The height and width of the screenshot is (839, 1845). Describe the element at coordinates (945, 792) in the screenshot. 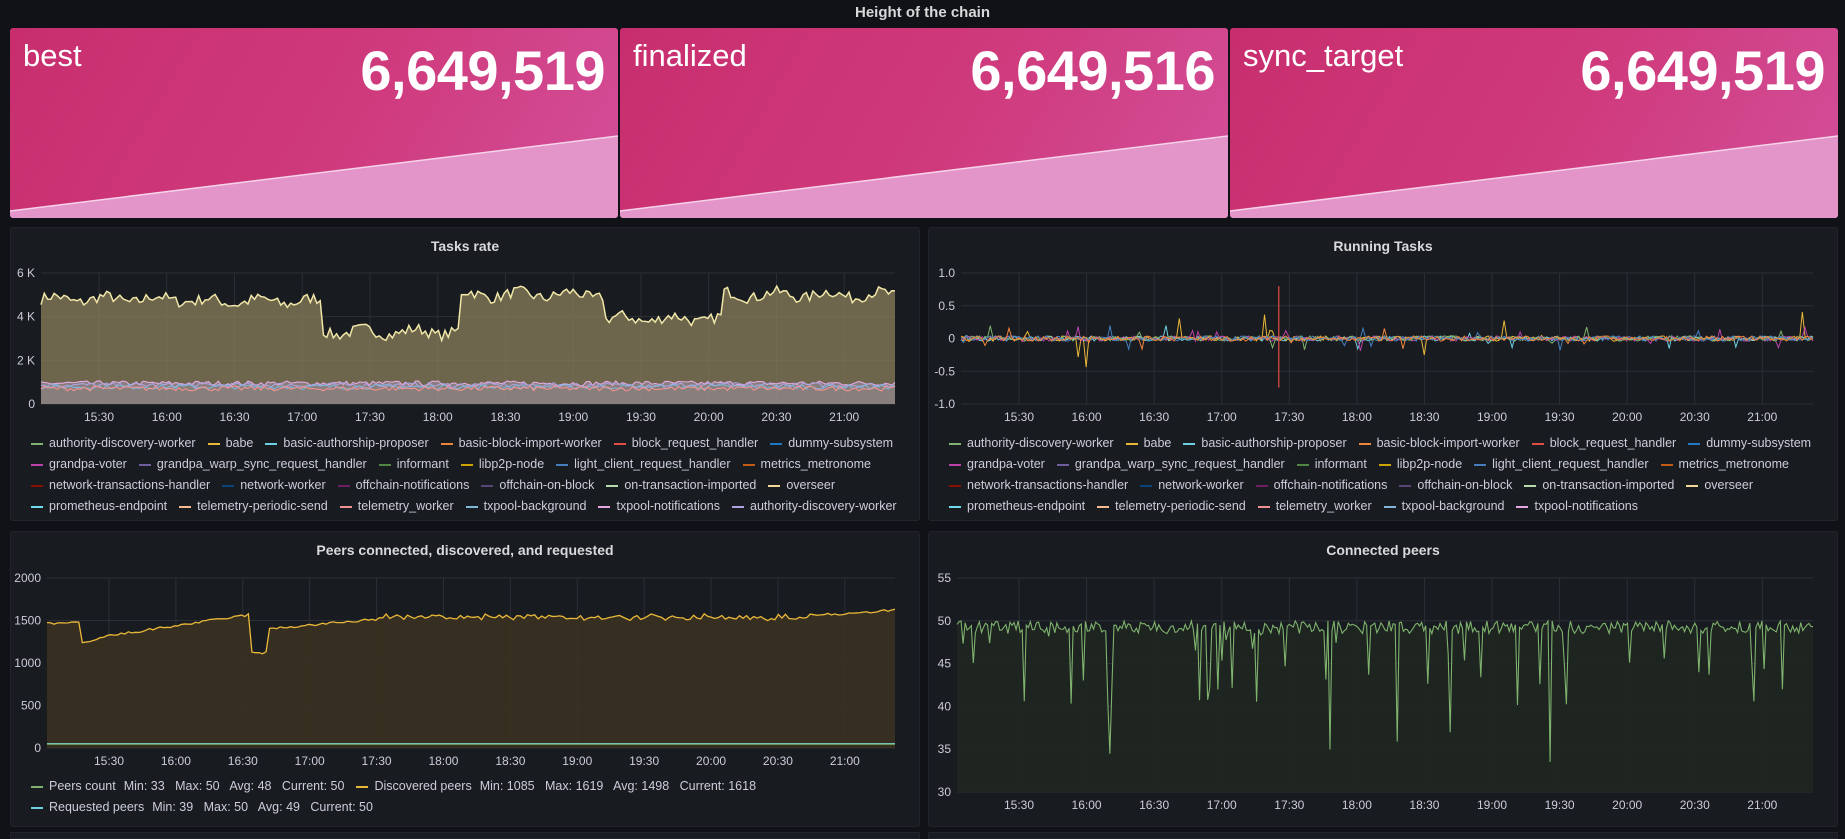

I see `y-tick-label: 30` at that location.